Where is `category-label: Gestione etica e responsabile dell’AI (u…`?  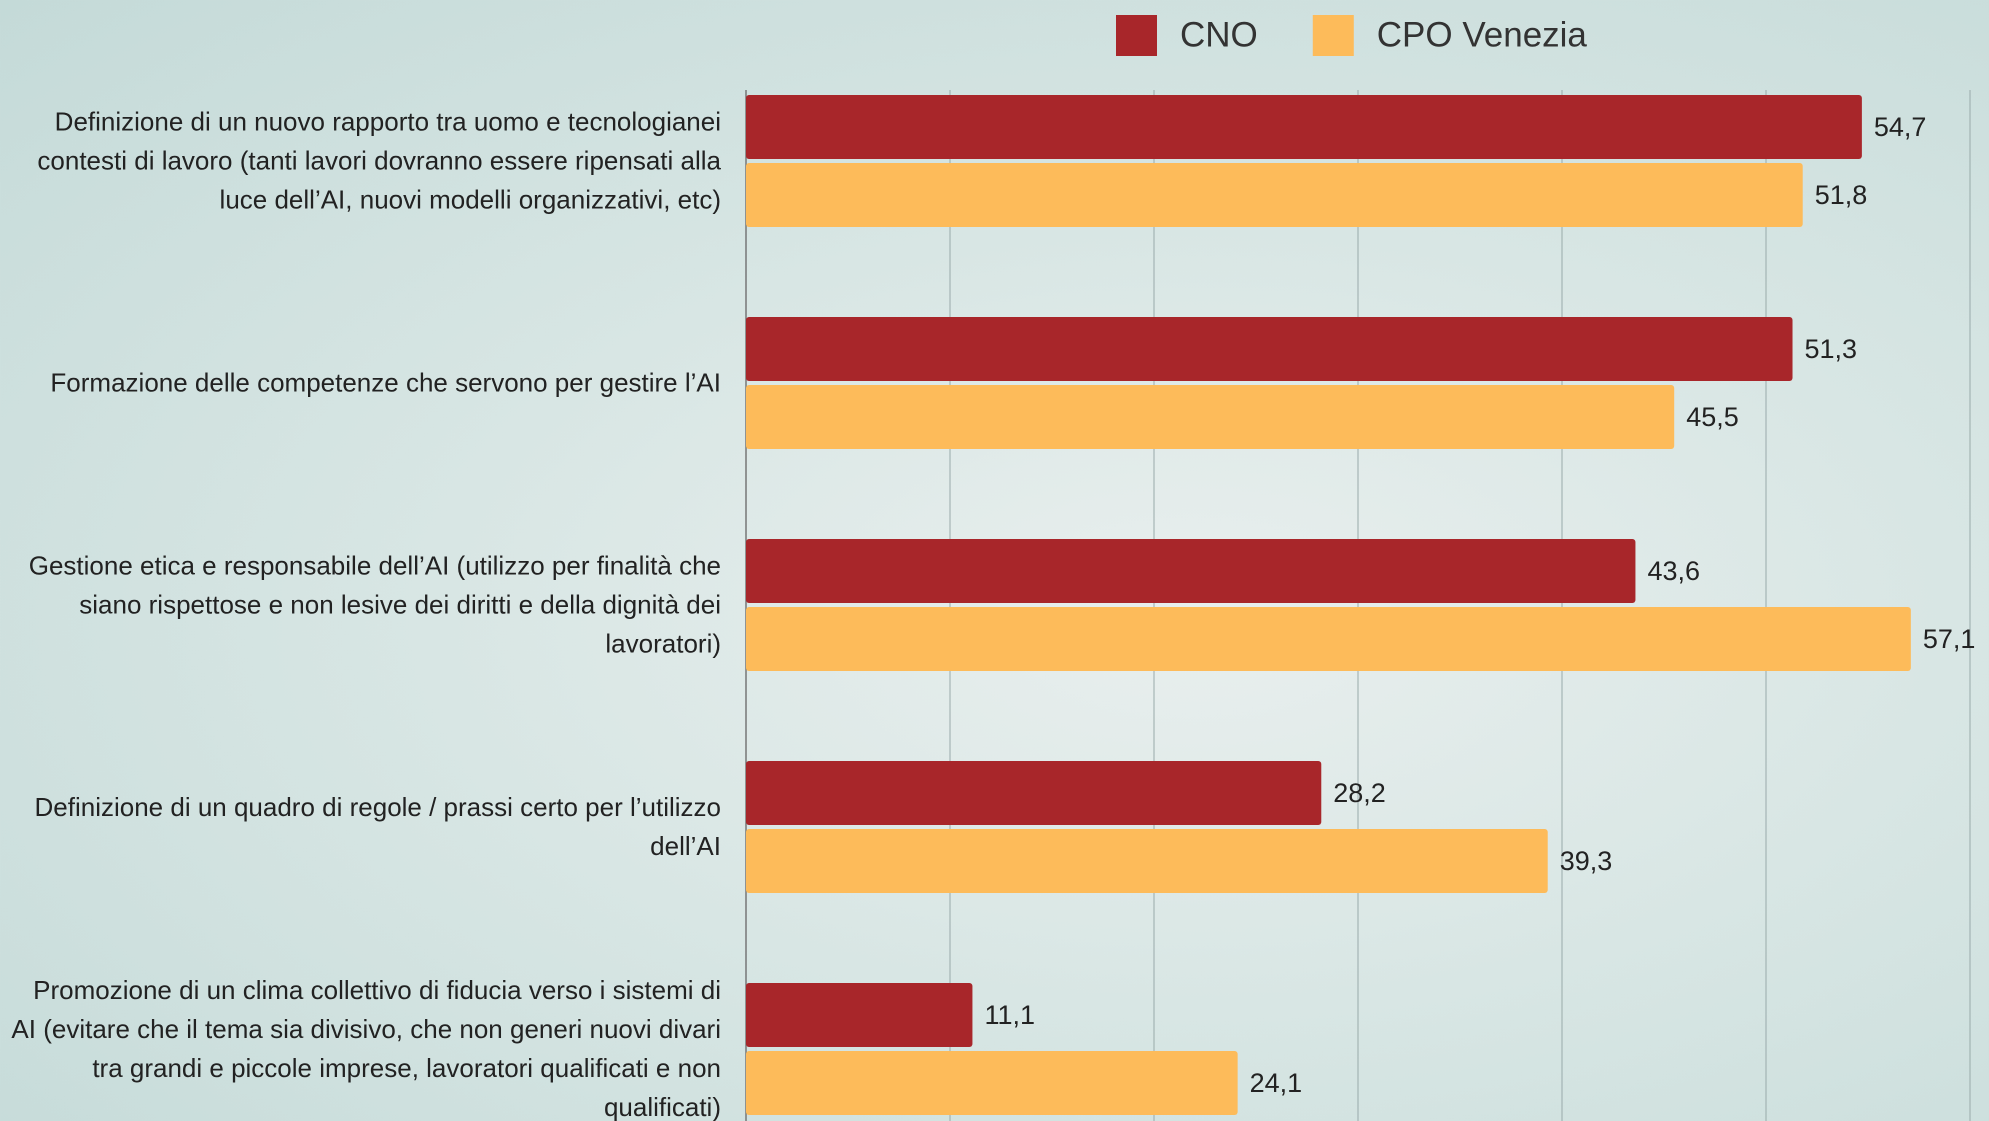 category-label: Gestione etica e responsabile dell’AI (u… is located at coordinates (374, 604).